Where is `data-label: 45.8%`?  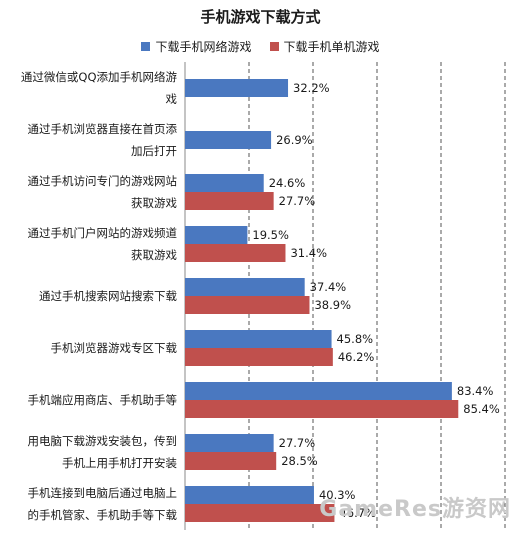 data-label: 45.8% is located at coordinates (355, 339).